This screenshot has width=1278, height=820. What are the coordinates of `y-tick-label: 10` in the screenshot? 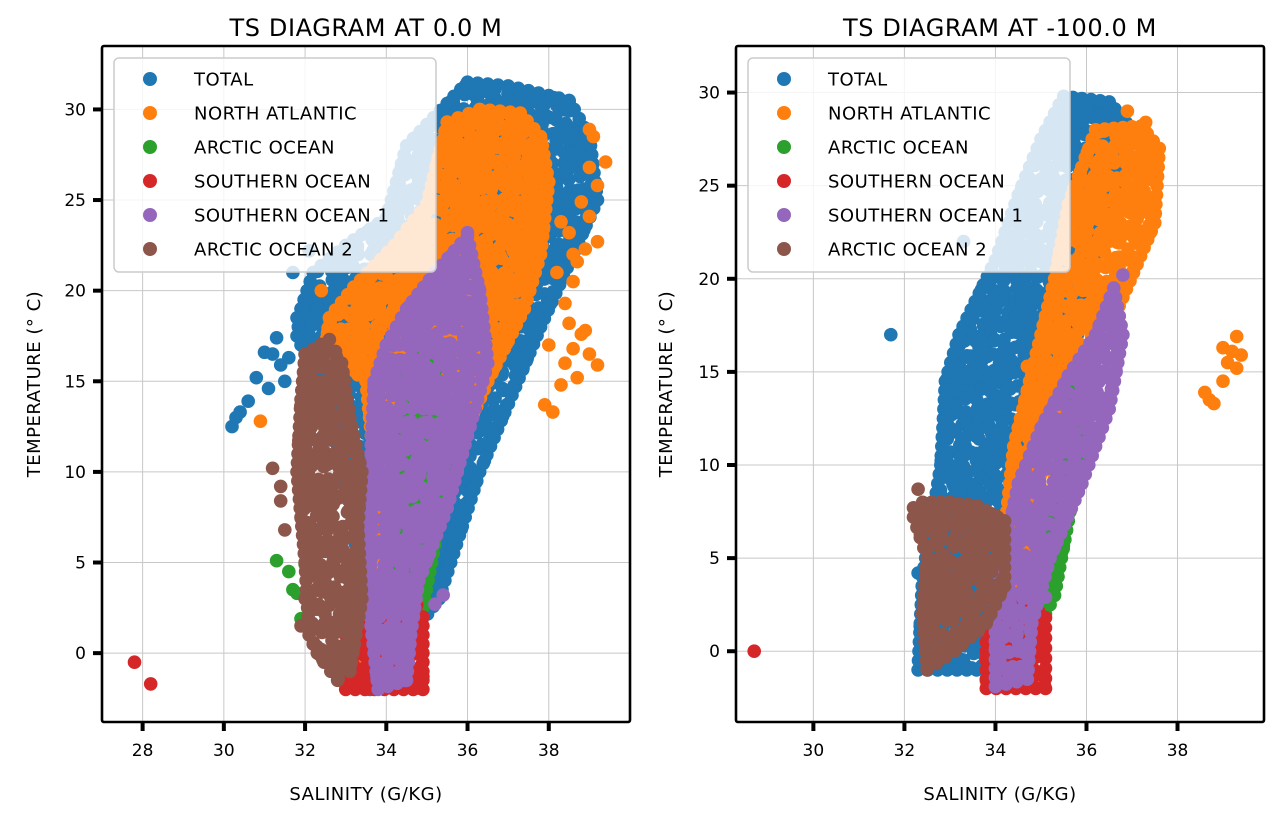 It's located at (75, 473).